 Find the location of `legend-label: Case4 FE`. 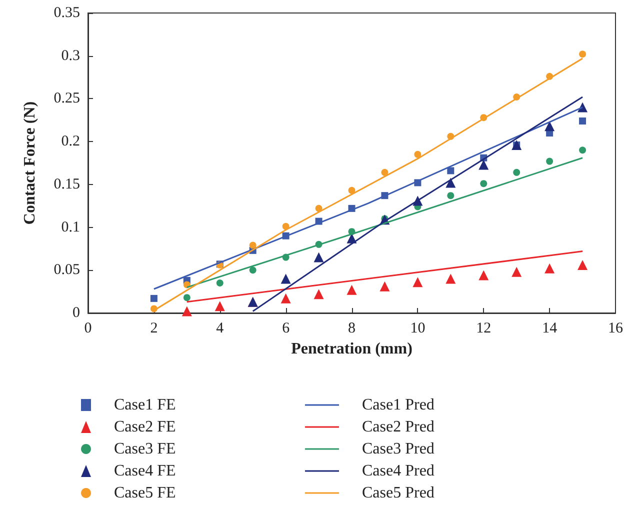

legend-label: Case4 FE is located at coordinates (145, 471).